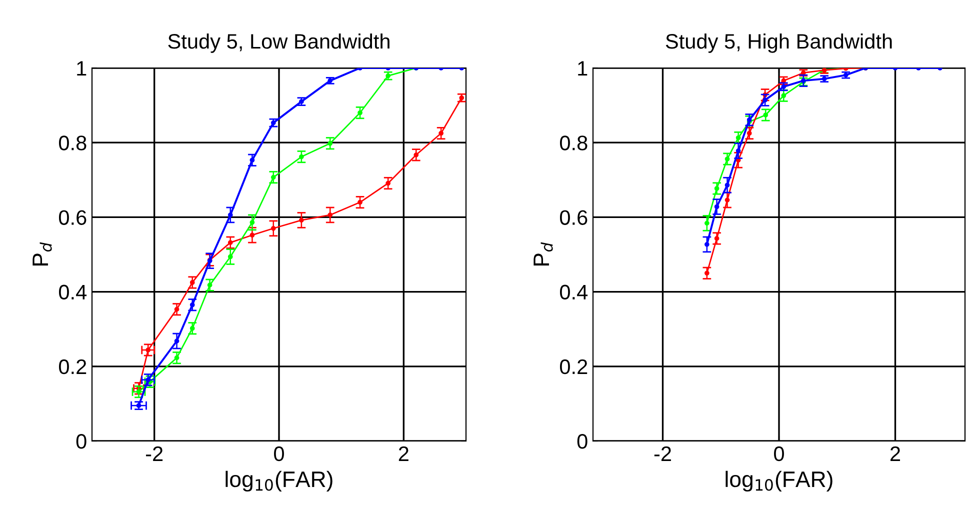 This screenshot has width=975, height=521. Describe the element at coordinates (779, 43) in the screenshot. I see `chart-title: Study 5, High Bandwidth` at that location.